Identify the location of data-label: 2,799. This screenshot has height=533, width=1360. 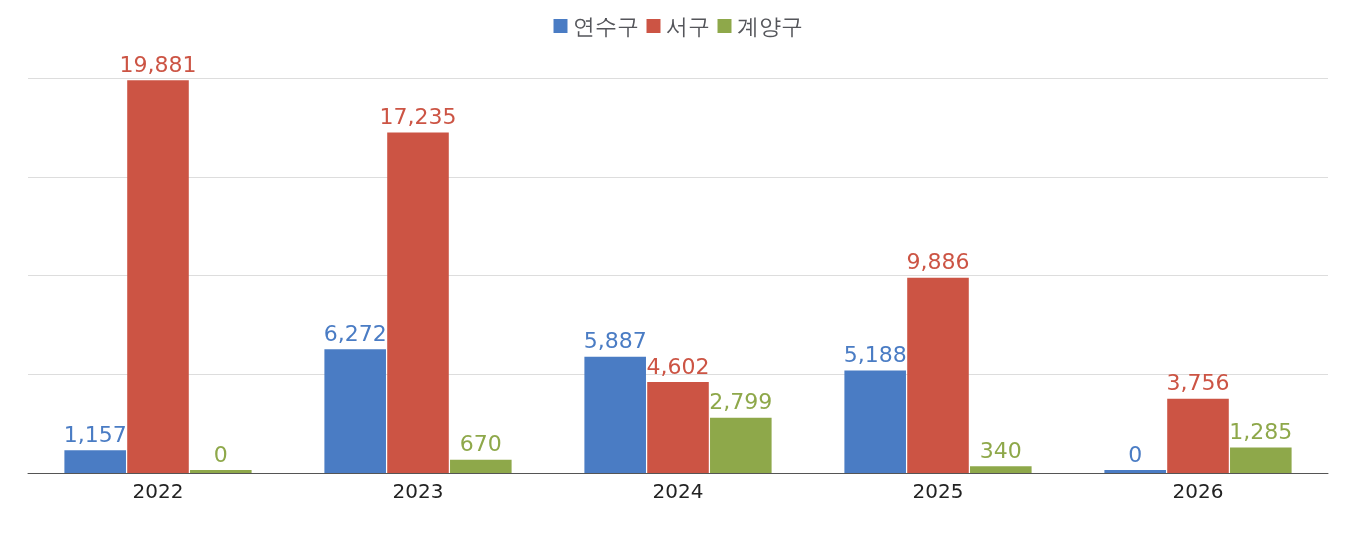
(741, 402).